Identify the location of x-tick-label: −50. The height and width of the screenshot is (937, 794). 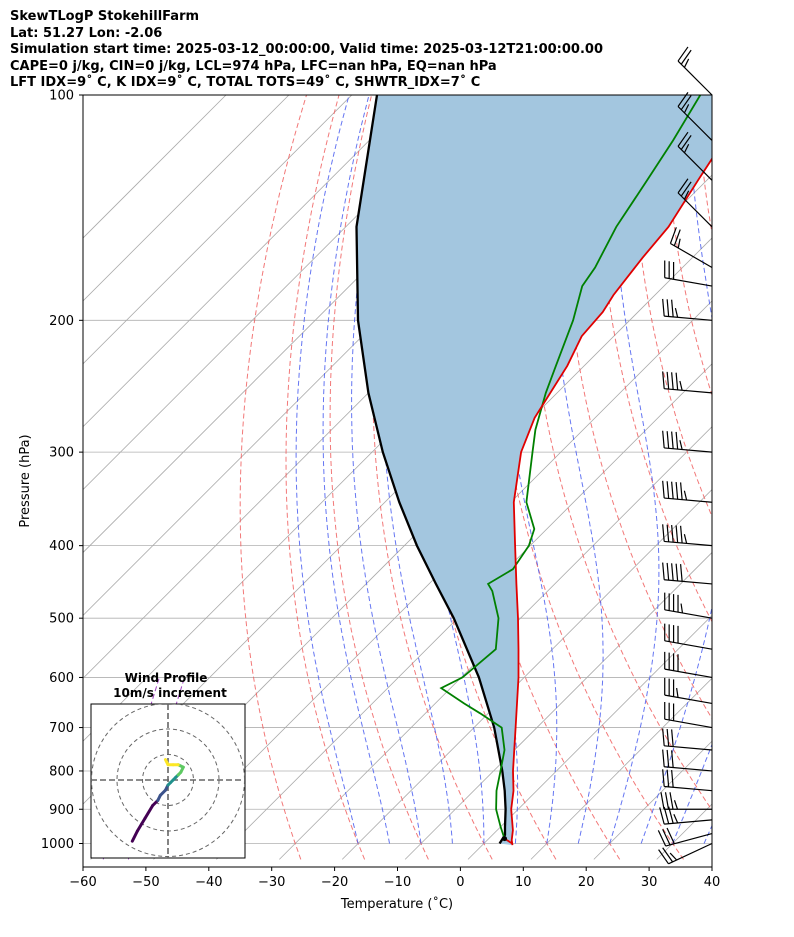
(145, 882).